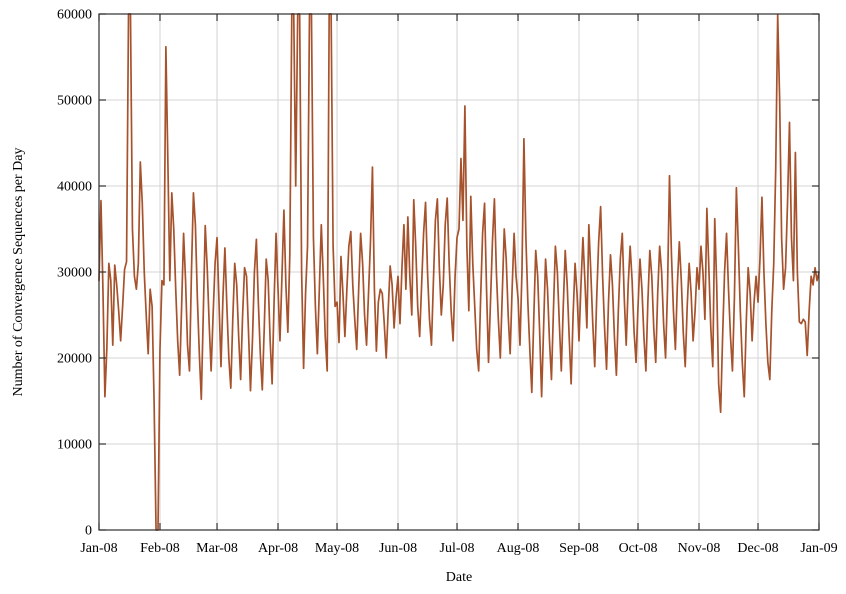  What do you see at coordinates (457, 548) in the screenshot?
I see `x-tick-label: Jul-08` at bounding box center [457, 548].